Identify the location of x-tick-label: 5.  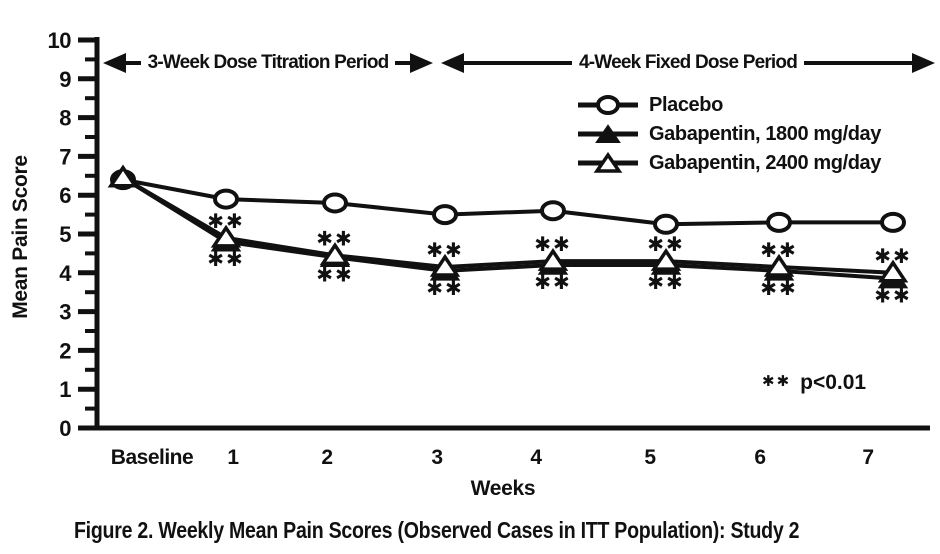
(650, 457).